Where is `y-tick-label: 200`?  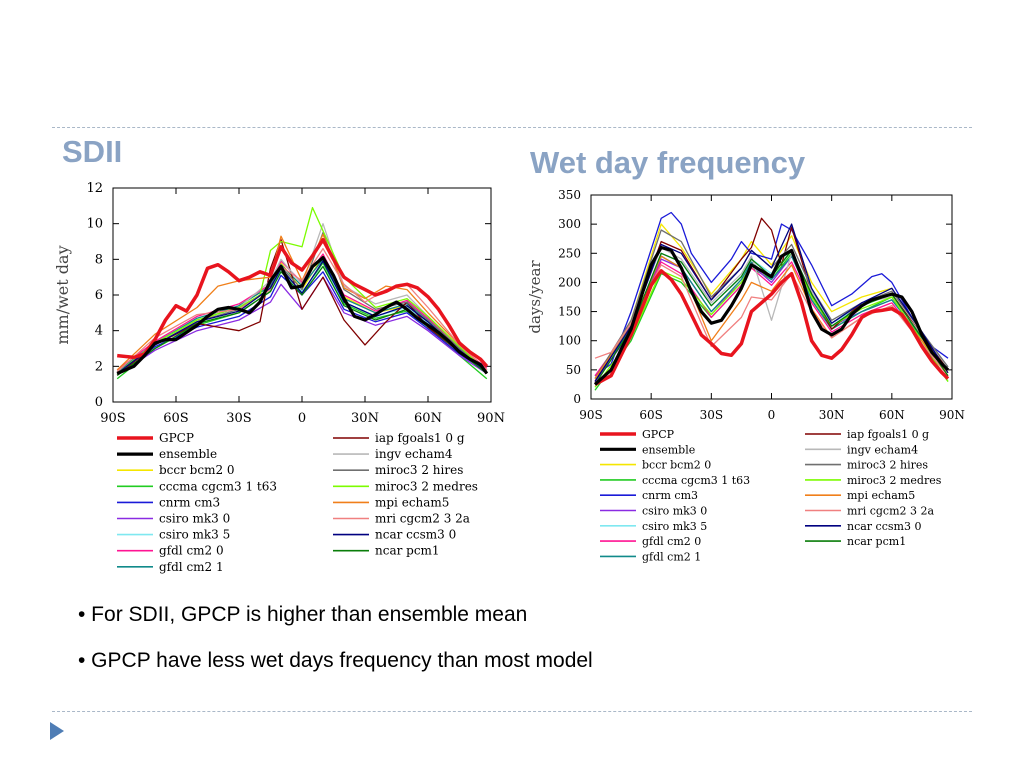
y-tick-label: 200 is located at coordinates (569, 282).